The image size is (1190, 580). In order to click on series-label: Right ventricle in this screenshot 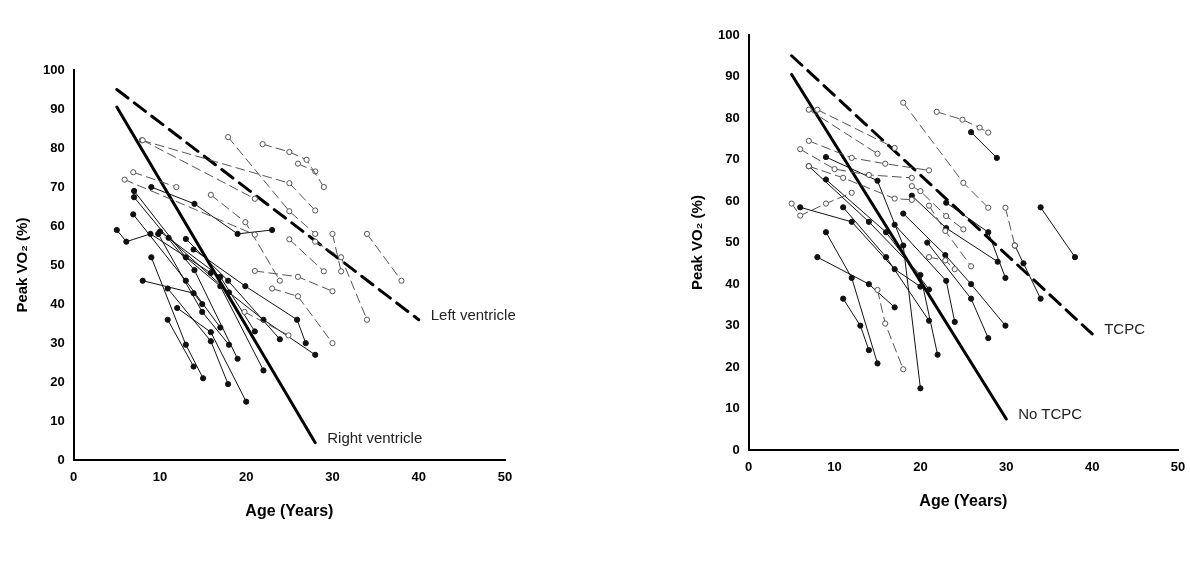, I will do `click(375, 437)`.